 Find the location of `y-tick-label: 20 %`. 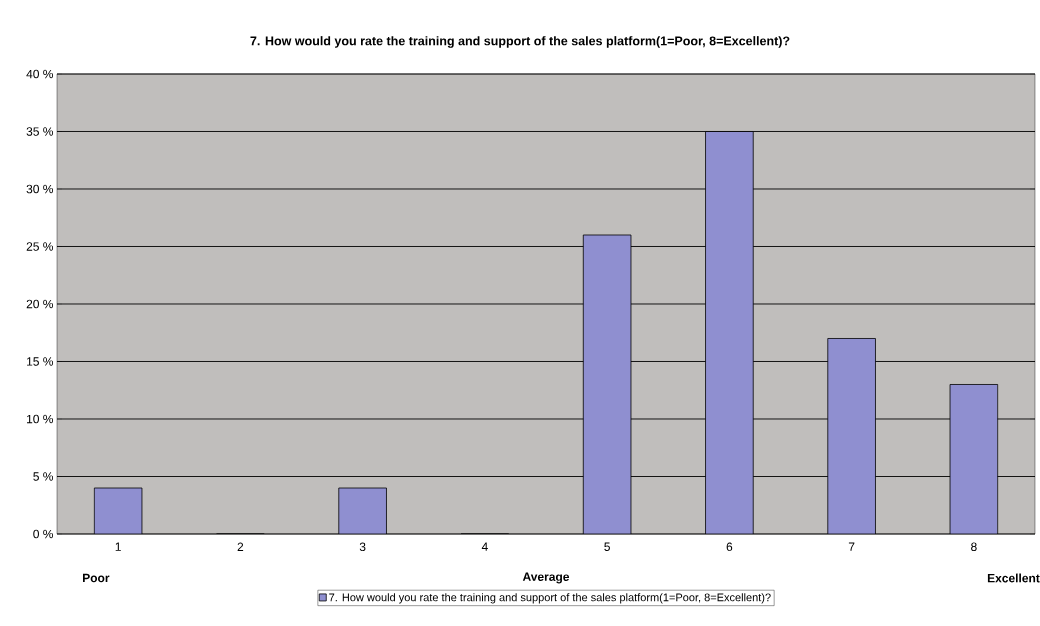

y-tick-label: 20 % is located at coordinates (40, 304).